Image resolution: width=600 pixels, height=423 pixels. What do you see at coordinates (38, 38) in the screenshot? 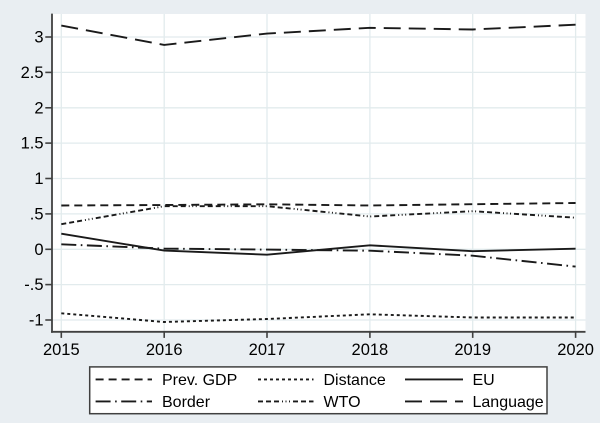
I see `svg-text: 3` at bounding box center [38, 38].